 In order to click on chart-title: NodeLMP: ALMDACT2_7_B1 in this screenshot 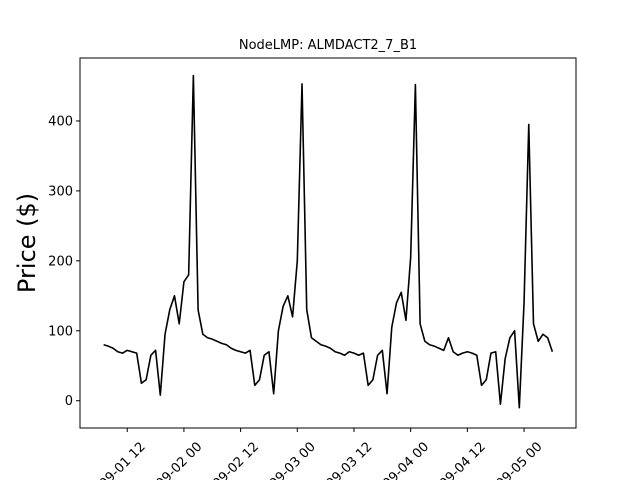, I will do `click(328, 45)`.